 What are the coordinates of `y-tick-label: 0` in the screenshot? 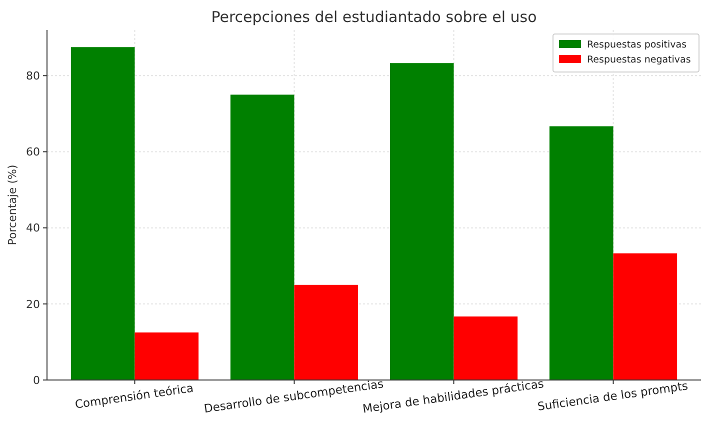 It's located at (36, 380).